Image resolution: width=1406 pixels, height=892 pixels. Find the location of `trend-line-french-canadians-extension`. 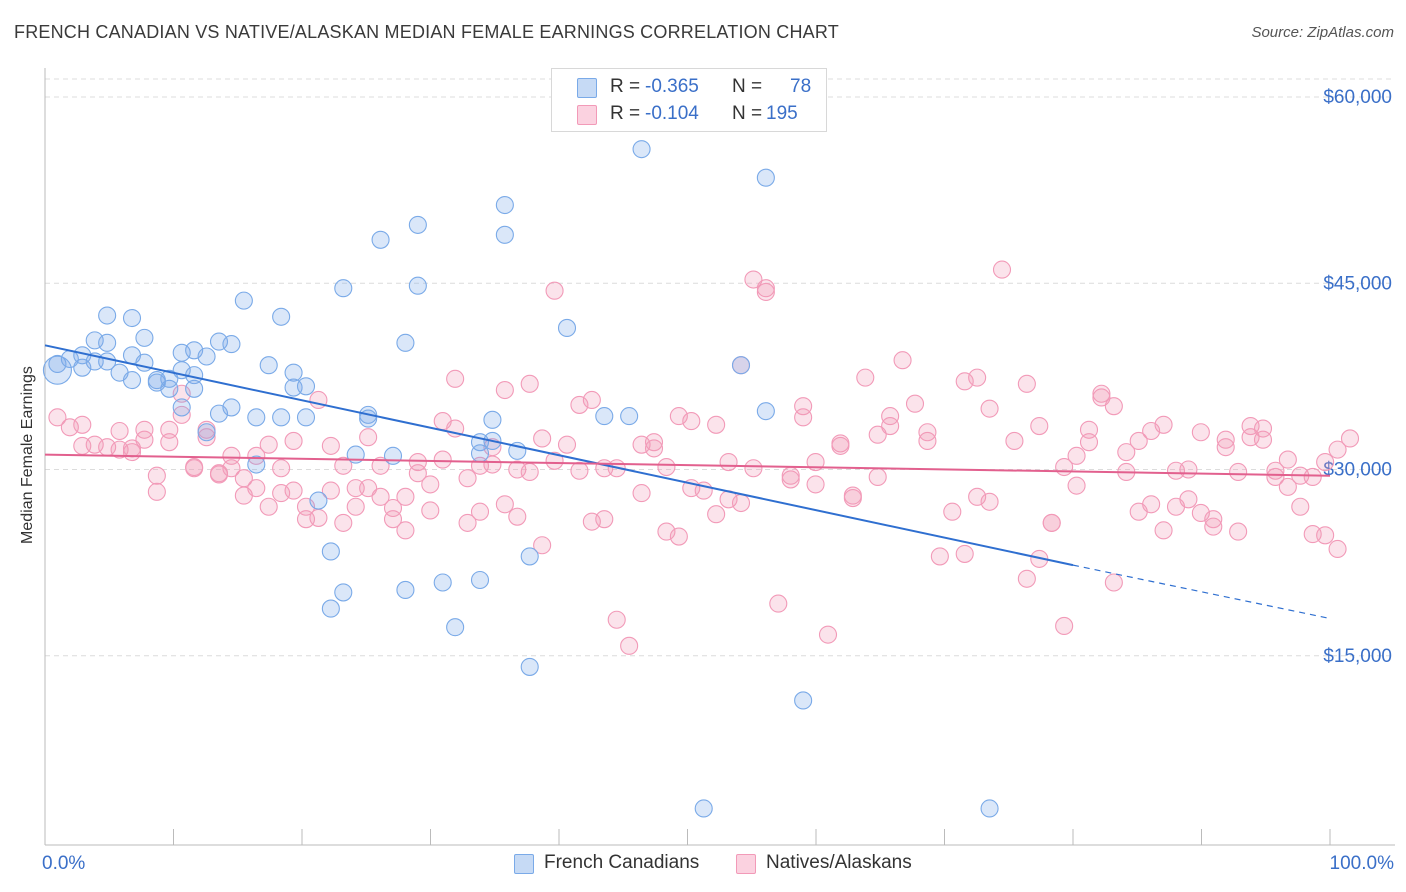

trend-line-french-canadians-extension is located at coordinates (1201, 592).